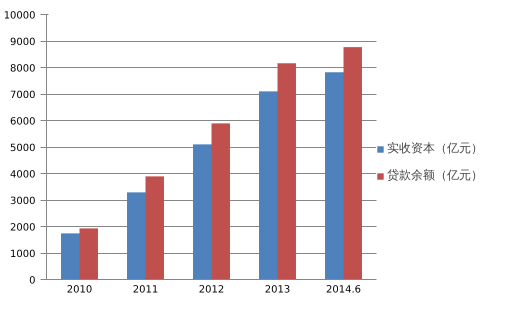 The width and height of the screenshot is (527, 333). What do you see at coordinates (145, 290) in the screenshot?
I see `x-tick-label: 2011` at bounding box center [145, 290].